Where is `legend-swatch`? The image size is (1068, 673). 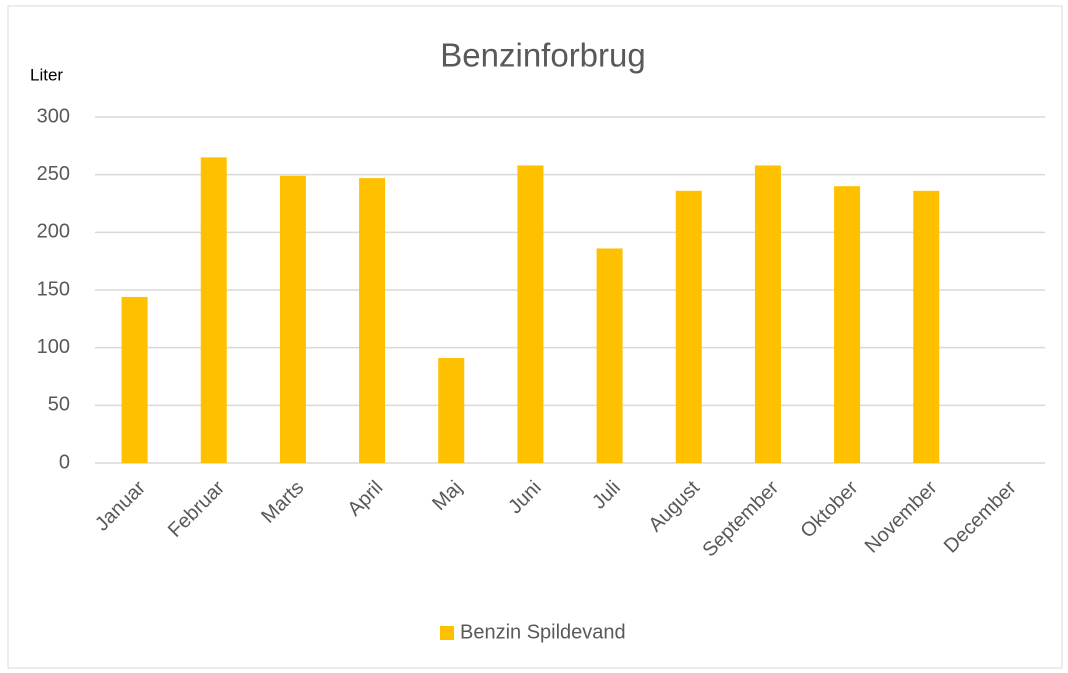
legend-swatch is located at coordinates (447, 633).